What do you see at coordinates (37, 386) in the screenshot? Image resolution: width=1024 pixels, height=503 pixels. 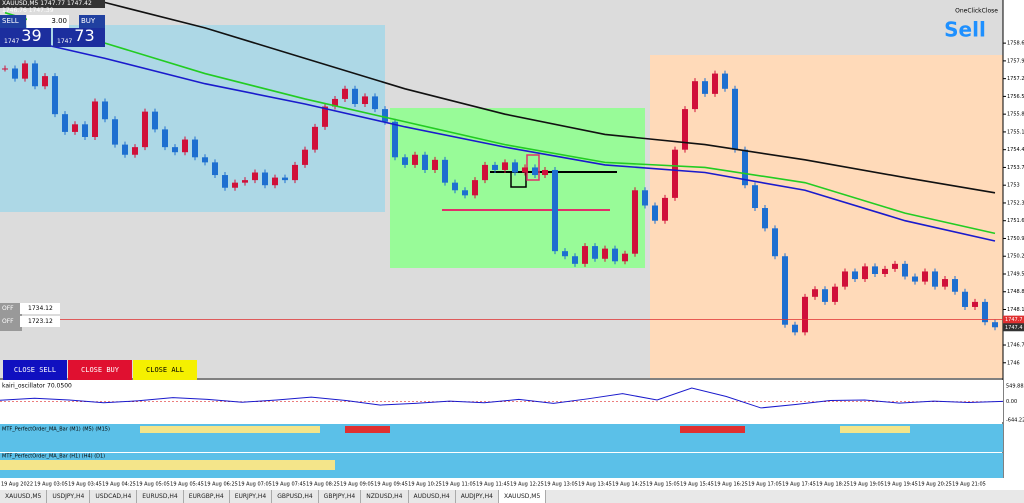 I see `oscillator-label: kairi_oscillator 70.0500` at bounding box center [37, 386].